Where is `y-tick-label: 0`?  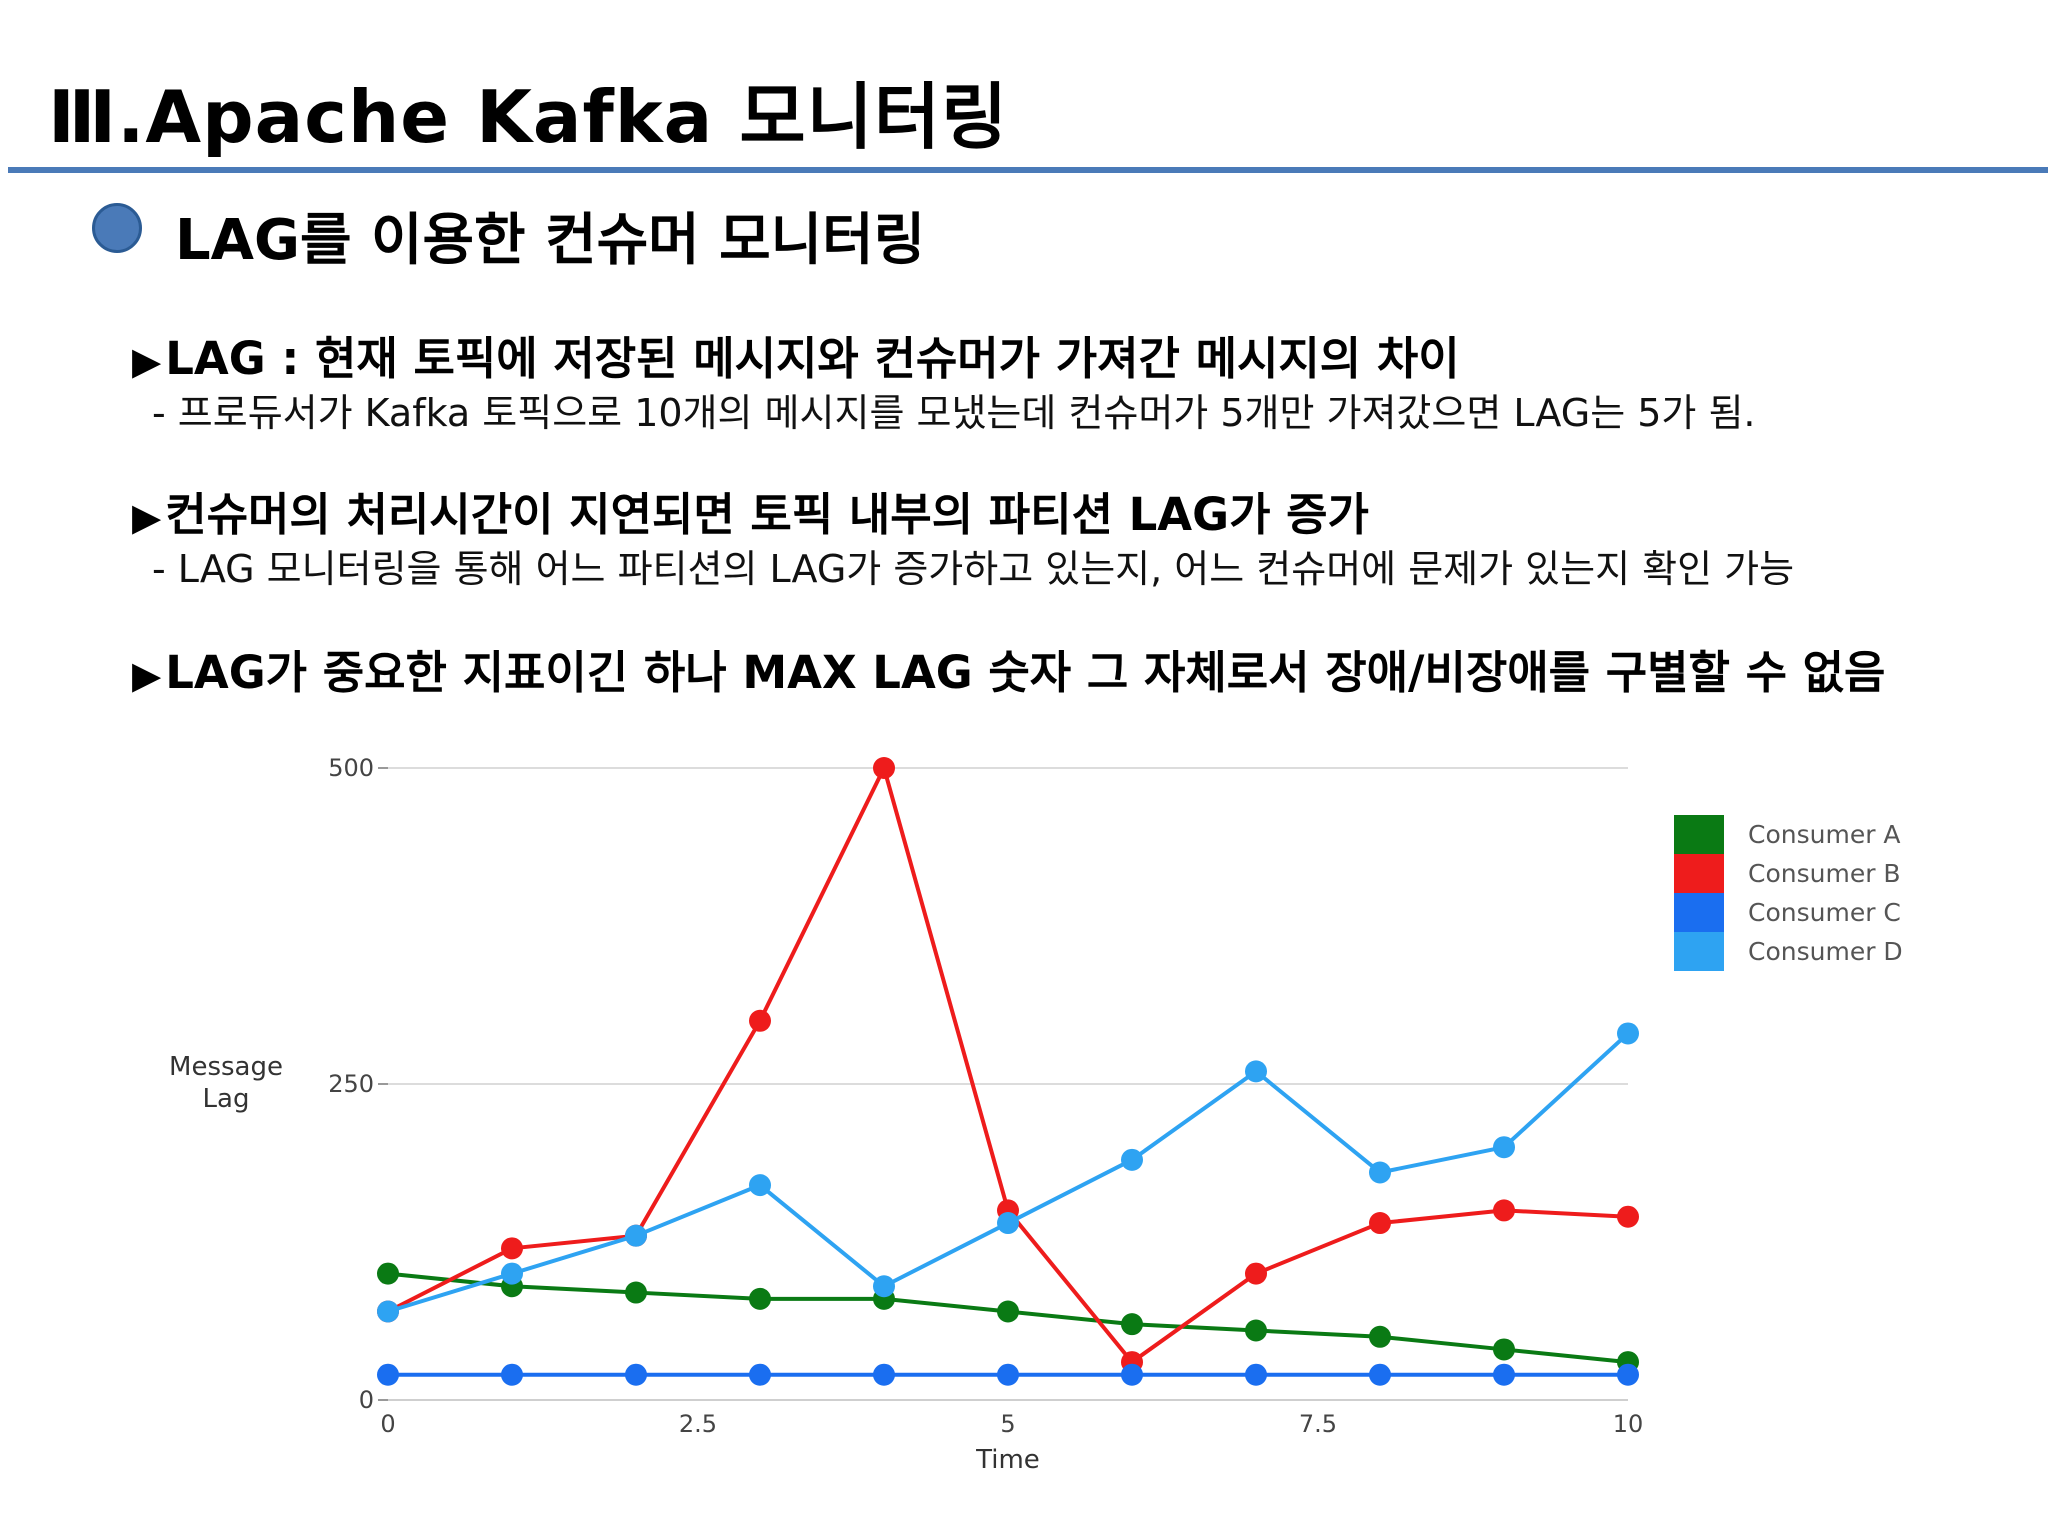
y-tick-label: 0 is located at coordinates (366, 1400).